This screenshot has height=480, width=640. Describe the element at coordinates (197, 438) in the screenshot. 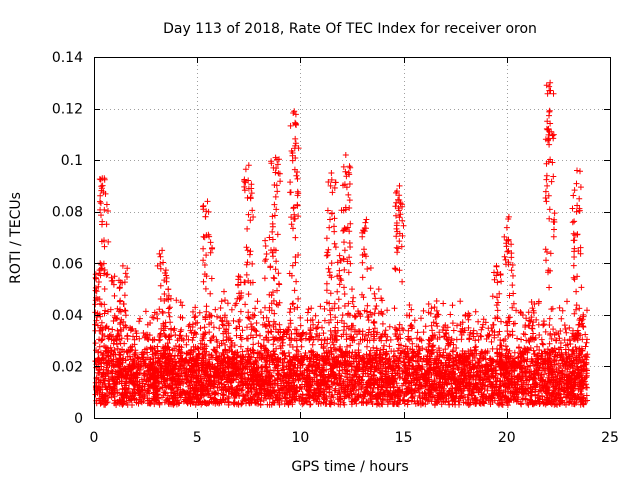

I see `x-tick-label: 5` at that location.